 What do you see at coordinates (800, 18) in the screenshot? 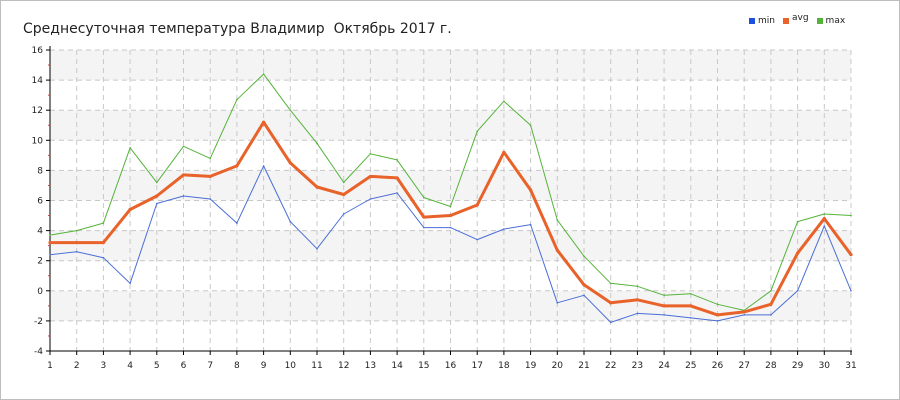
I see `legend-label-avg: avg` at bounding box center [800, 18].